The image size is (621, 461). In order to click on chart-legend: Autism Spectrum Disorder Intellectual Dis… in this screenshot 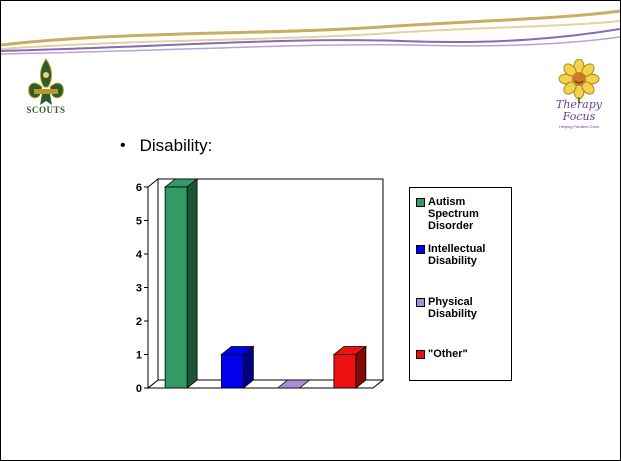, I will do `click(460, 284)`.